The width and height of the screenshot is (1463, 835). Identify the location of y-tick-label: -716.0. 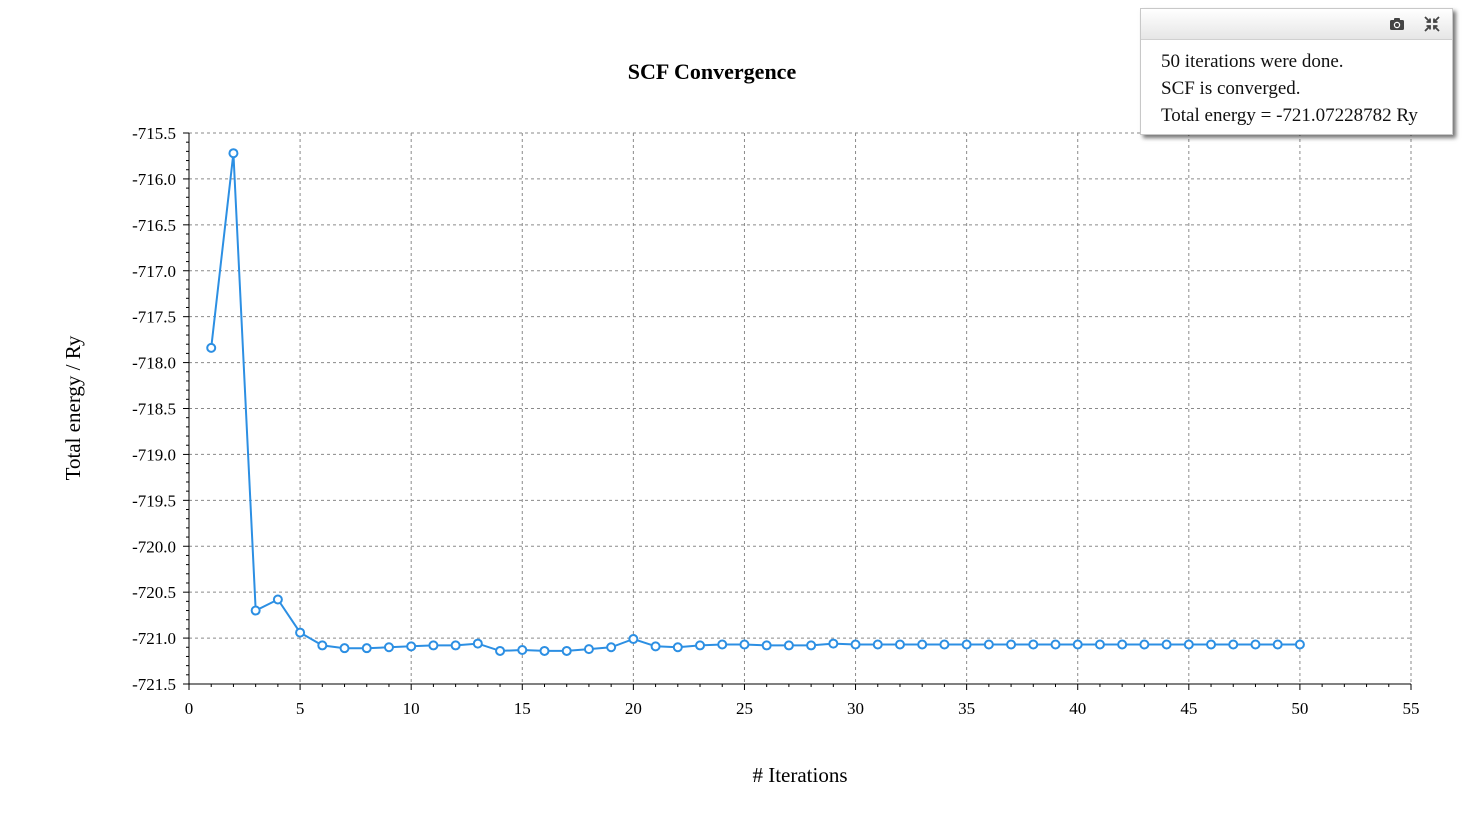
(154, 179).